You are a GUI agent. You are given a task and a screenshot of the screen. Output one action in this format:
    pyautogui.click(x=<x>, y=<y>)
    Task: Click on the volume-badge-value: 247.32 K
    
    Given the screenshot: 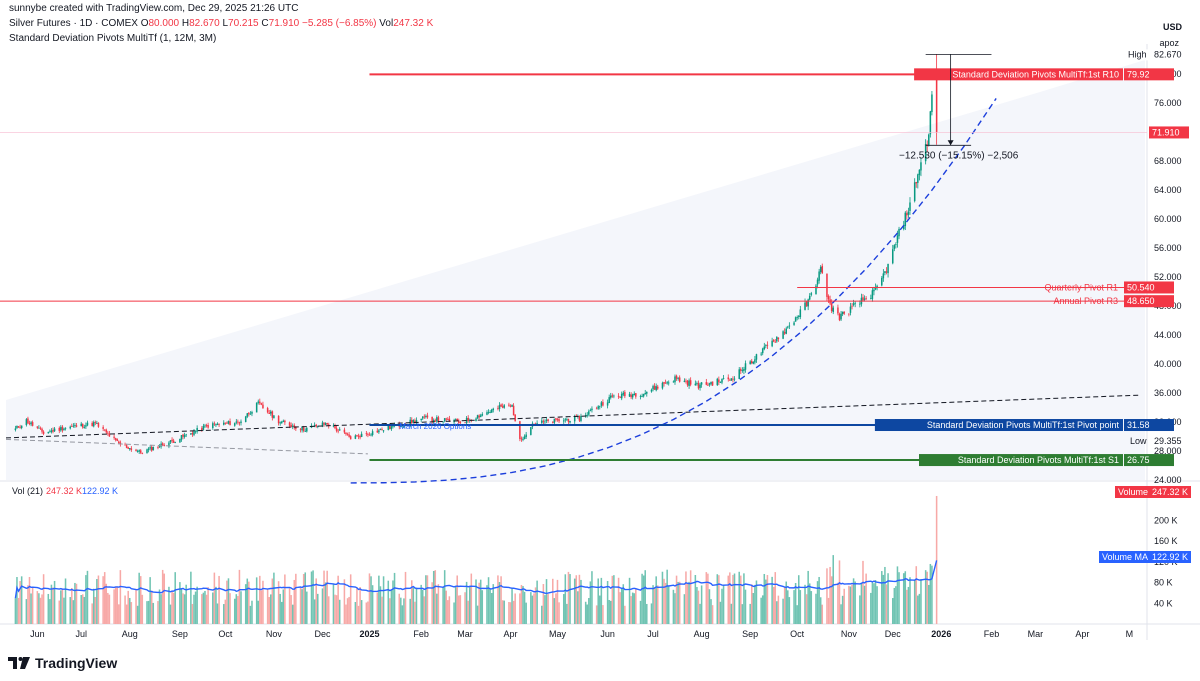 What is the action you would take?
    pyautogui.click(x=1170, y=492)
    